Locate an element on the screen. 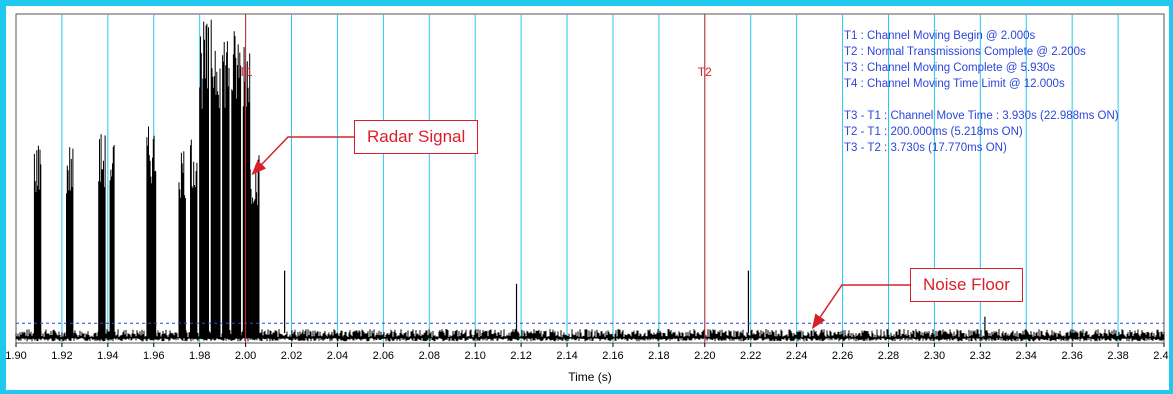  x-tick-label: 2.24 is located at coordinates (796, 356).